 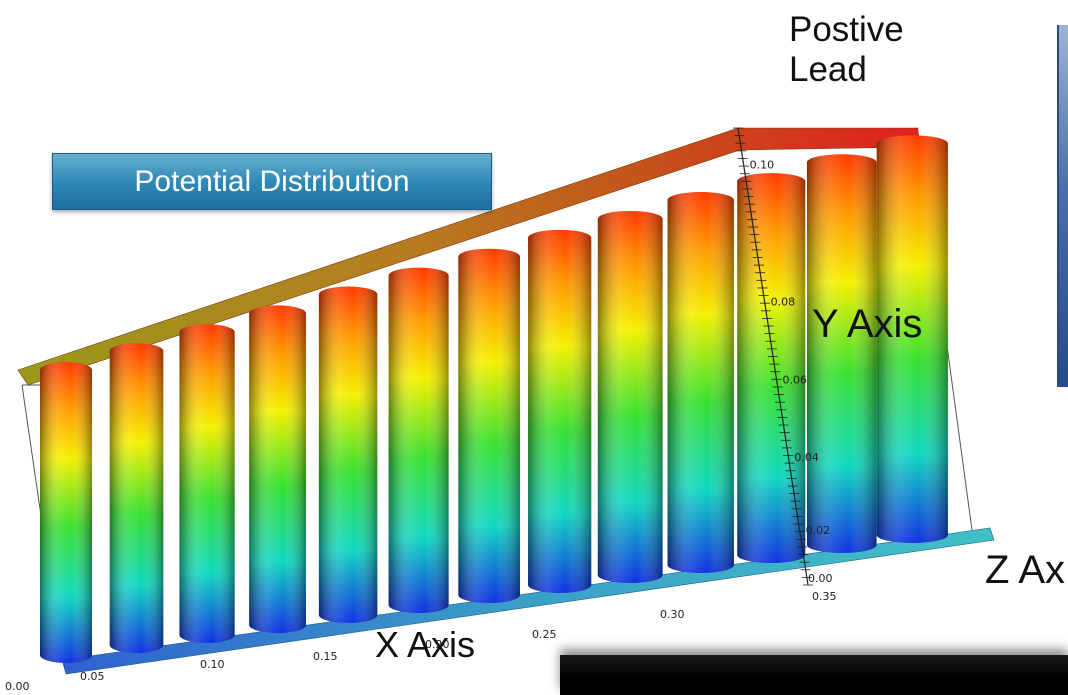 What do you see at coordinates (818, 530) in the screenshot?
I see `y-axis-tick-label: 0.02` at bounding box center [818, 530].